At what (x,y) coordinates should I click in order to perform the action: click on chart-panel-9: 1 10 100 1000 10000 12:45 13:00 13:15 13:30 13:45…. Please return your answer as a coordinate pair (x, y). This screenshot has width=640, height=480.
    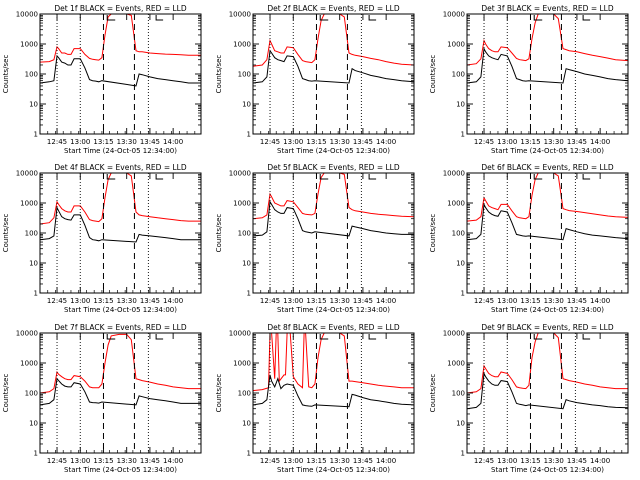
    Looking at the image, I should click on (529, 398).